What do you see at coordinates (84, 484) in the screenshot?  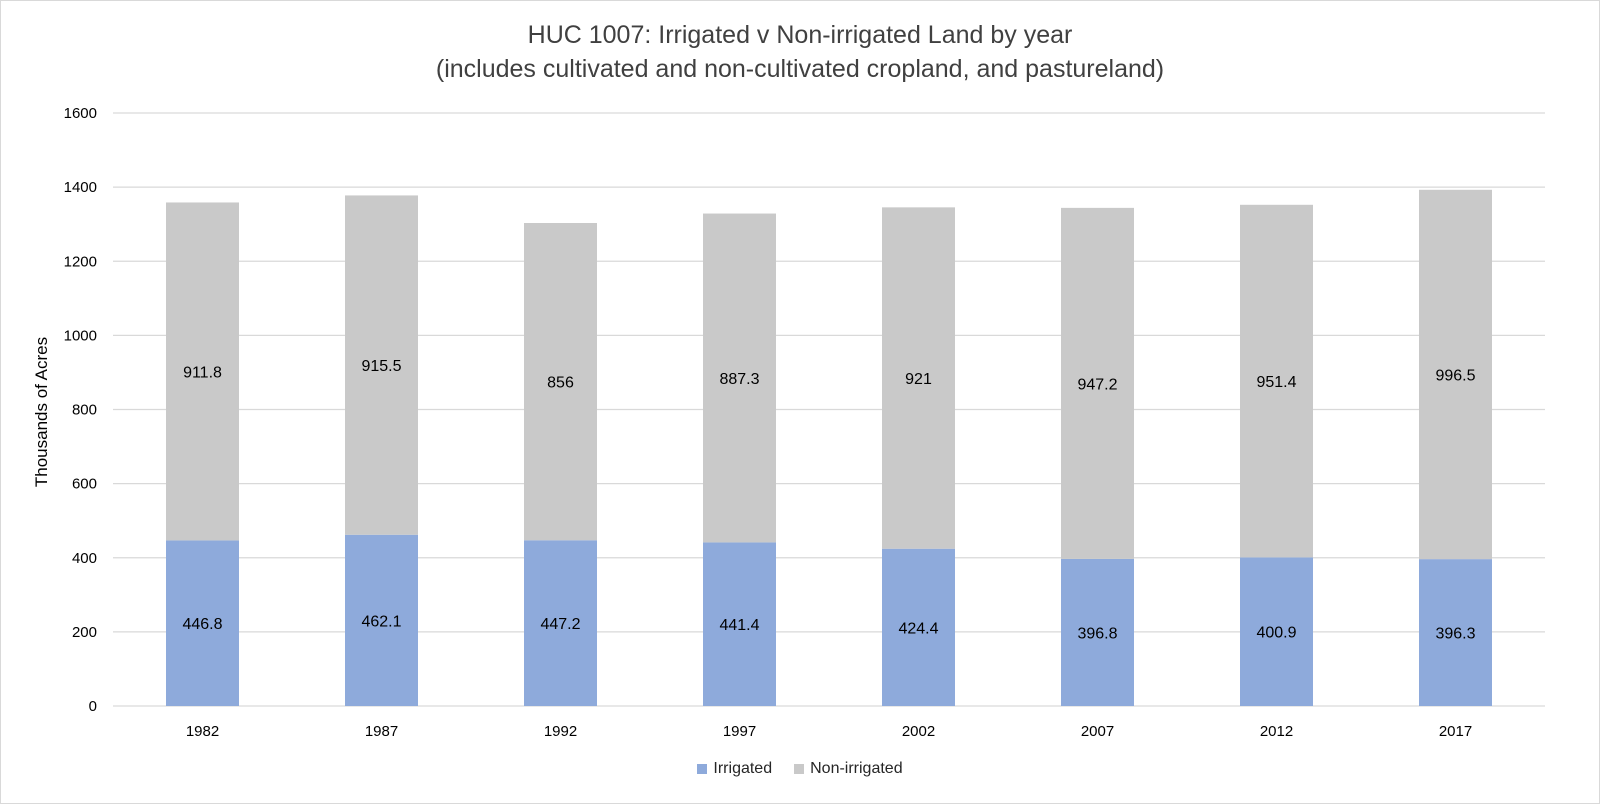 I see `y-tick-label: 600` at bounding box center [84, 484].